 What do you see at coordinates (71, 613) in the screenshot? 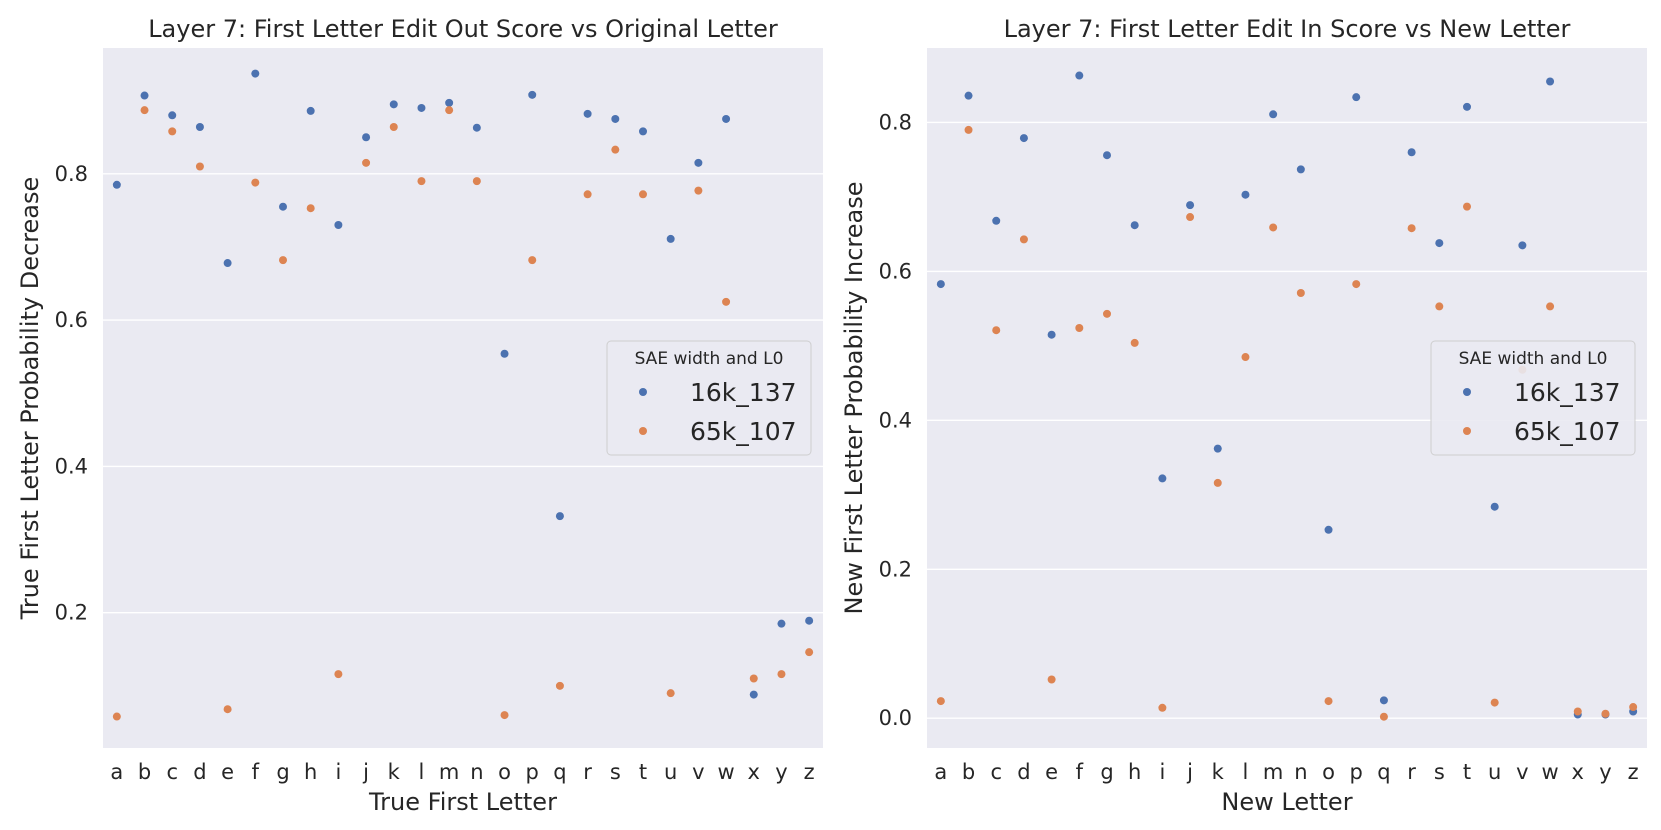
I see `y-tick-label: 0.2` at bounding box center [71, 613].